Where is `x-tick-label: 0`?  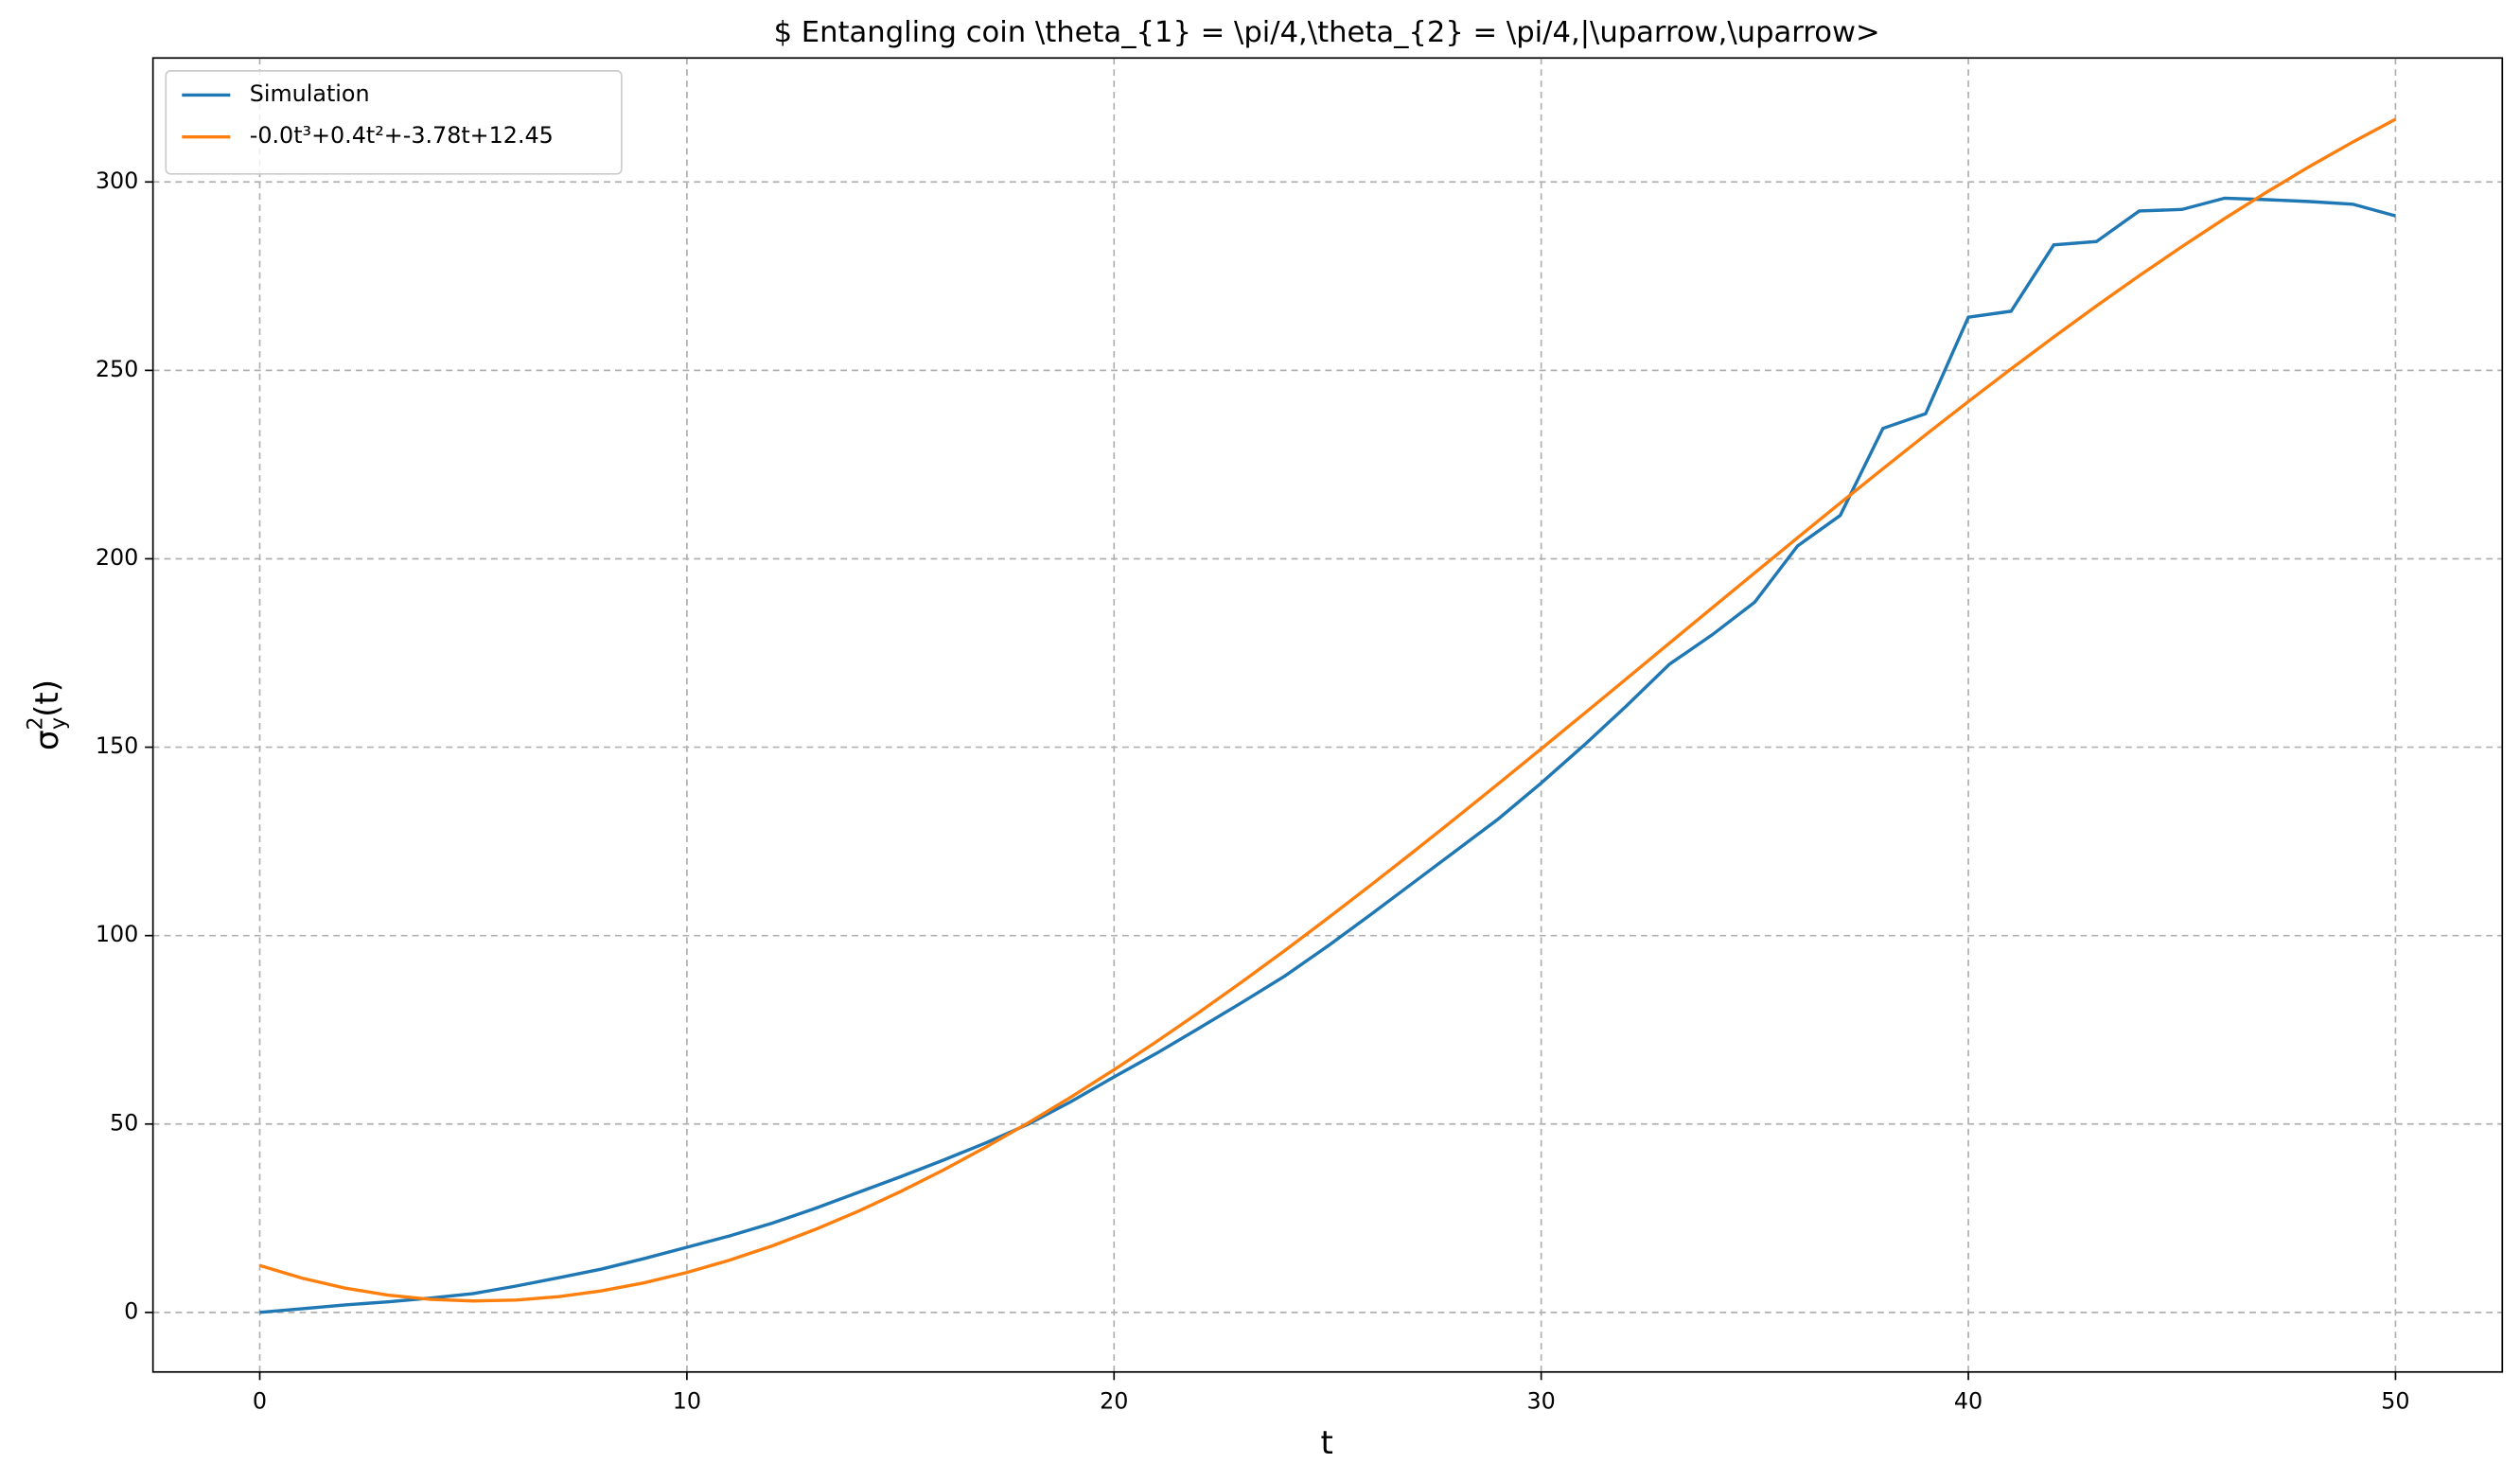
x-tick-label: 0 is located at coordinates (260, 1402).